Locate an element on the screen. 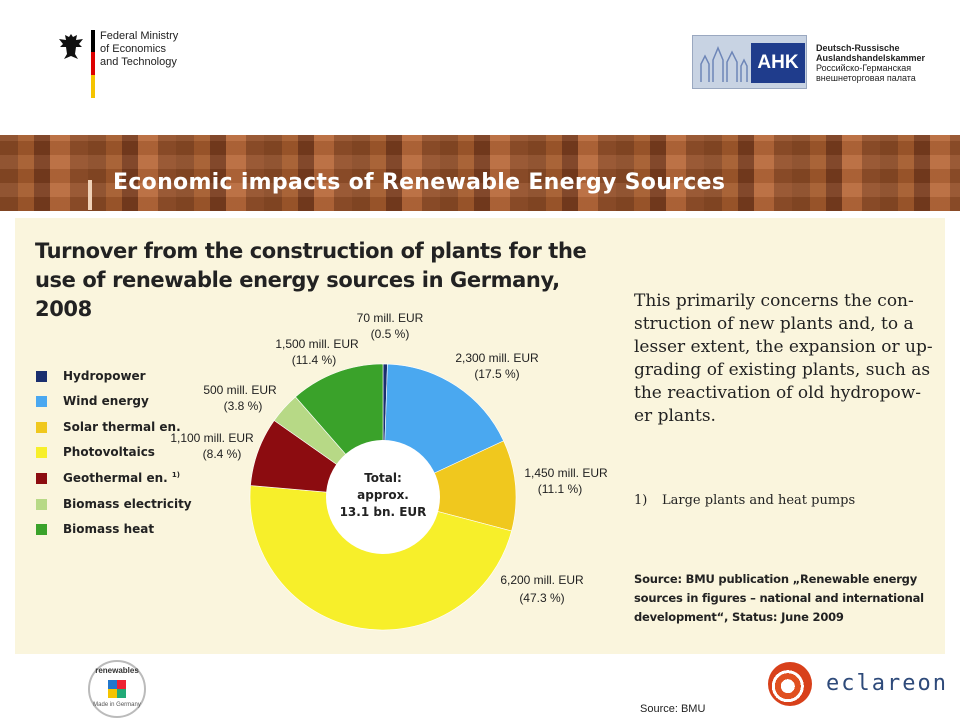 This screenshot has width=960, height=720. flag-bar is located at coordinates (93, 64).